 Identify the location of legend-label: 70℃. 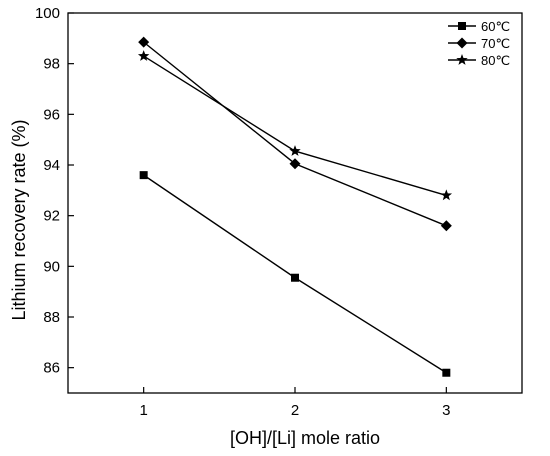
(495, 43).